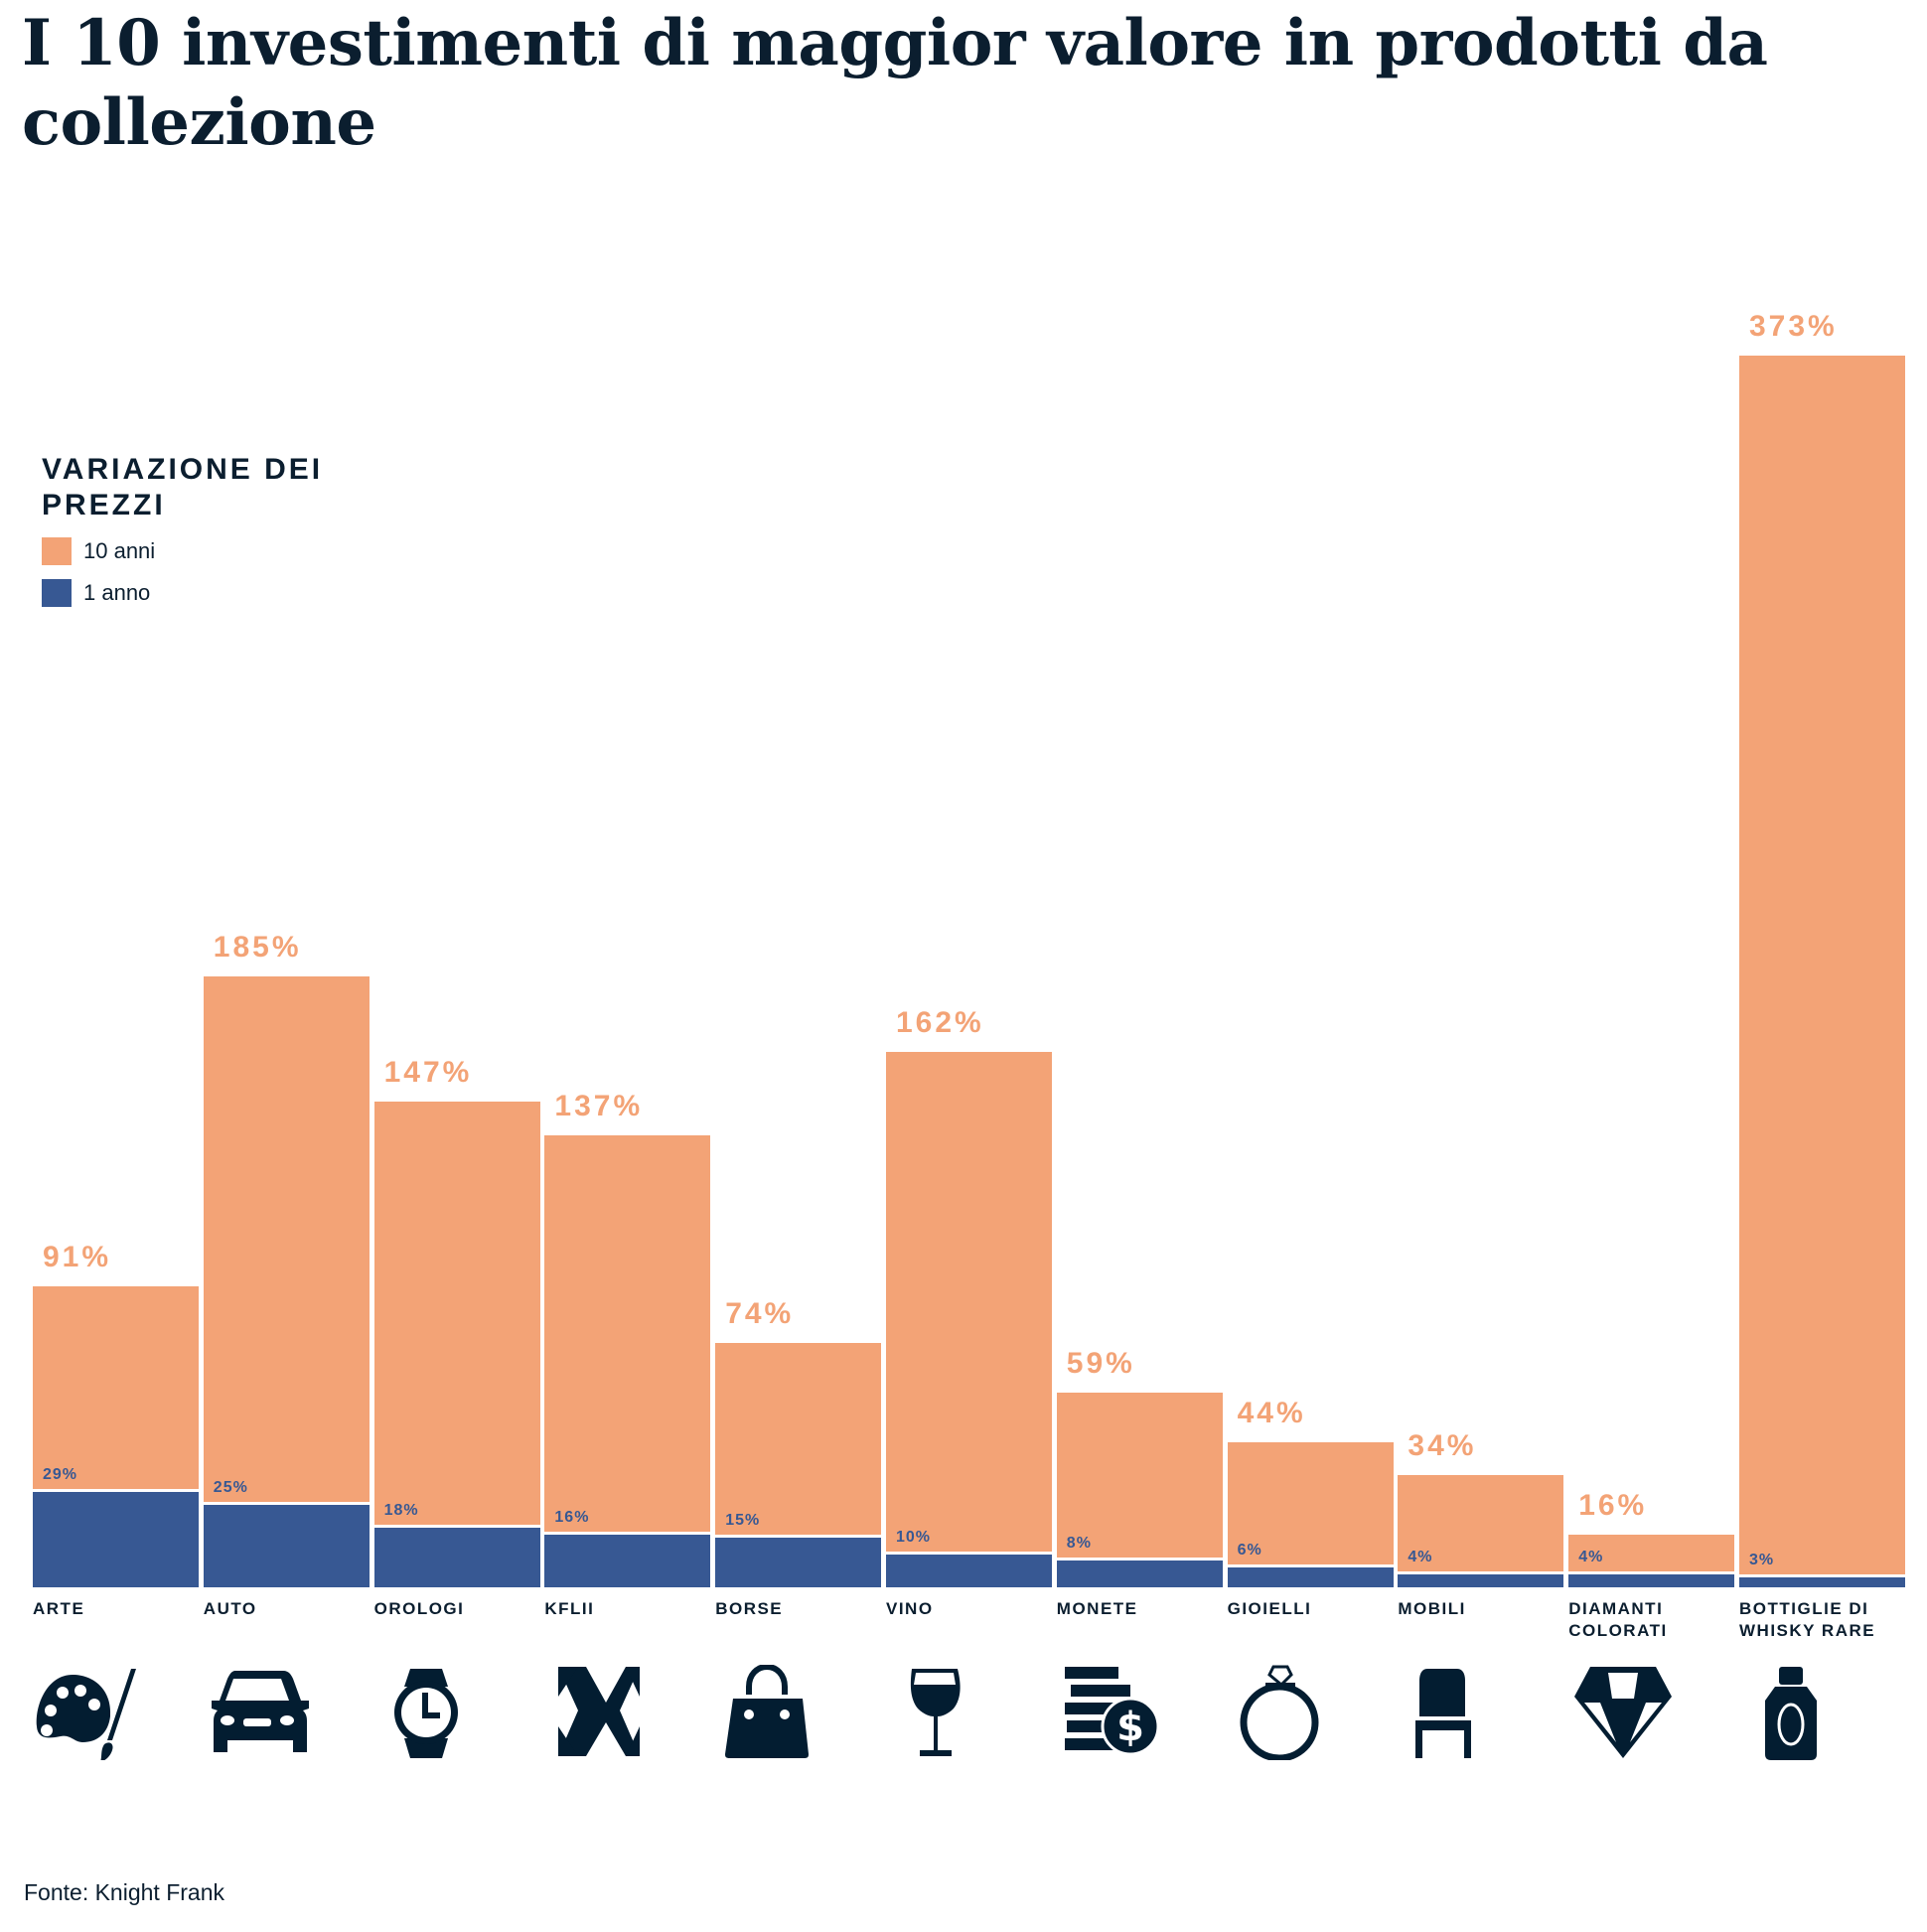 This screenshot has height=1932, width=1927. Describe the element at coordinates (936, 1712) in the screenshot. I see `wine-glass-icon` at that location.